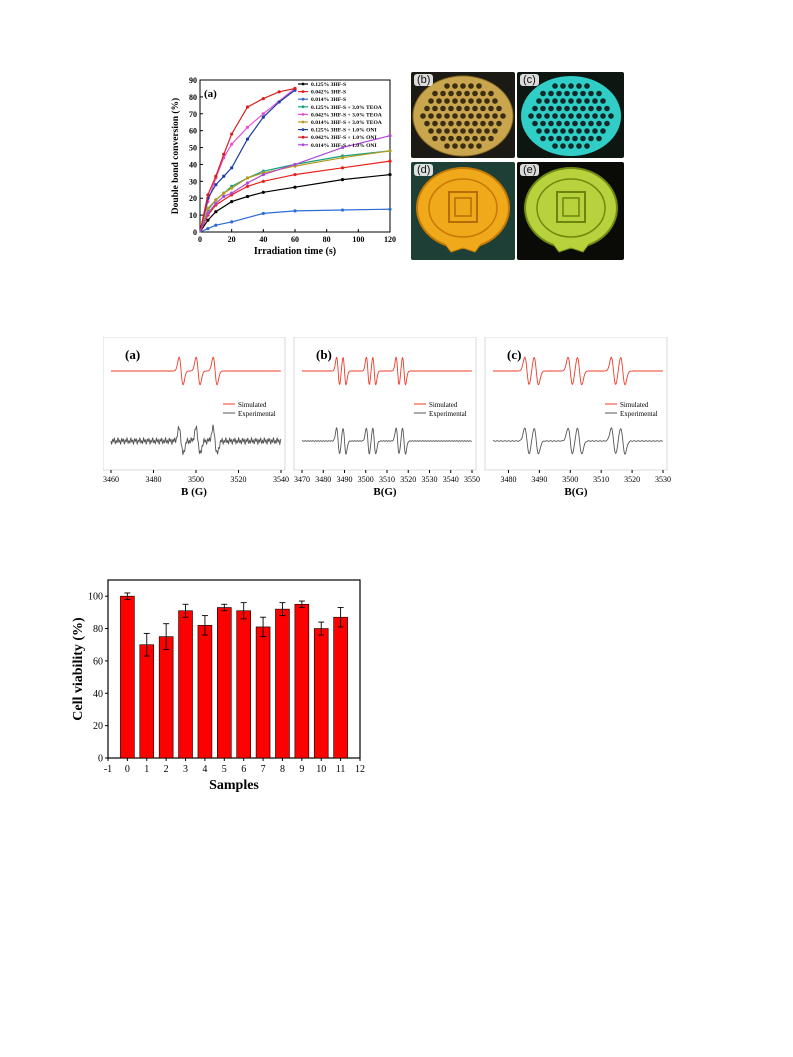 The image size is (793, 1057). What do you see at coordinates (302, 479) in the screenshot?
I see `x-tick-label: 3470` at bounding box center [302, 479].